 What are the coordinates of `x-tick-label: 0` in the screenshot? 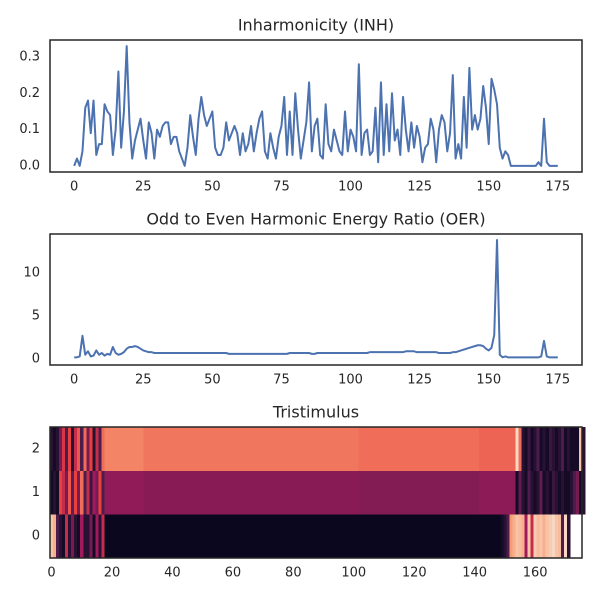 It's located at (51, 573).